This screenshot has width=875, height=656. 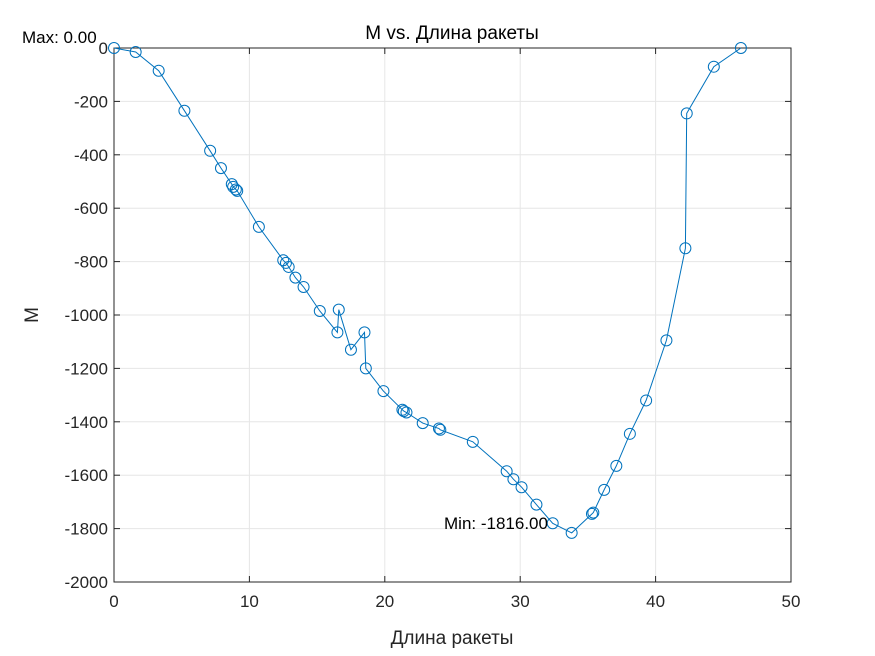 I want to click on y-tick-label: 0, so click(x=103, y=48).